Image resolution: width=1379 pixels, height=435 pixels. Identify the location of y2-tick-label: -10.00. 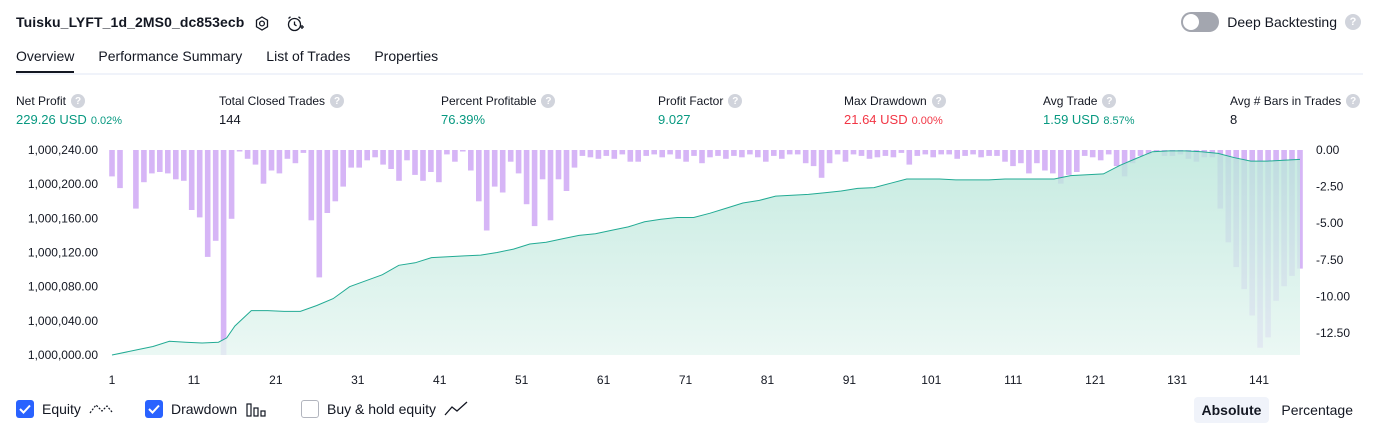
(1333, 296).